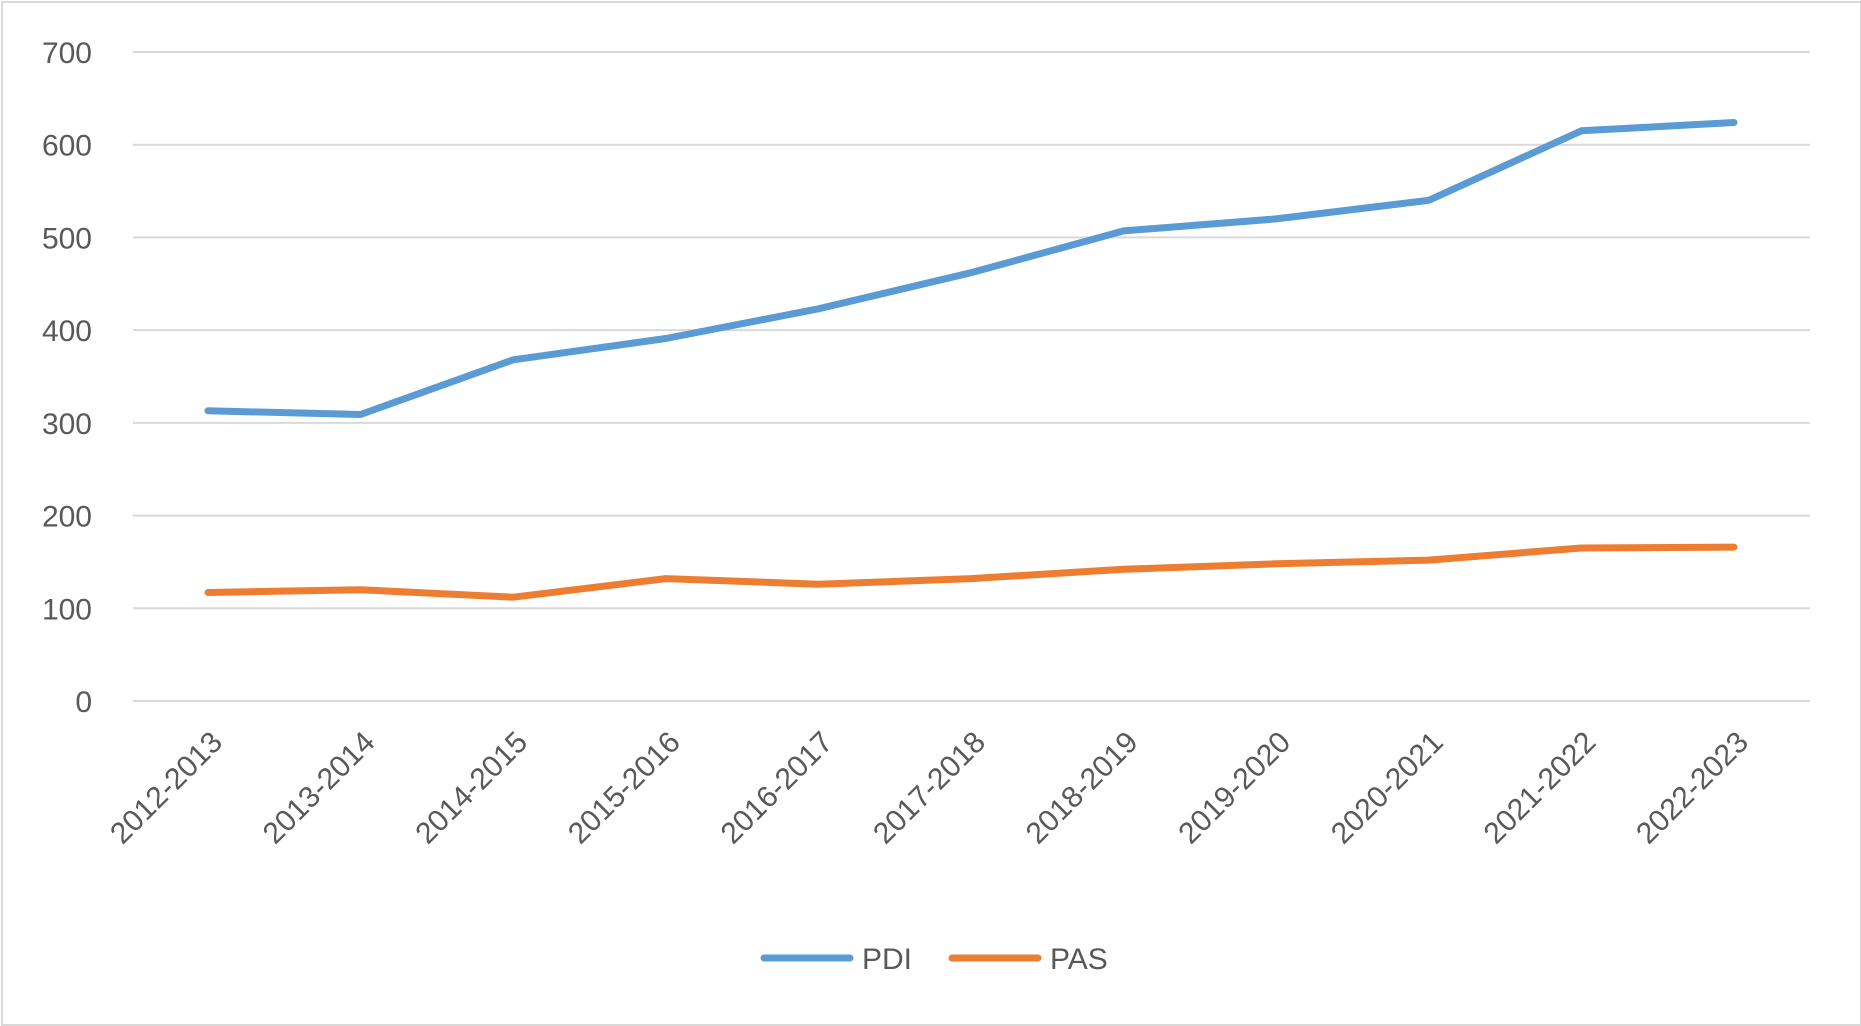 The width and height of the screenshot is (1861, 1026). What do you see at coordinates (934, 959) in the screenshot?
I see `legend: PDI PAS` at bounding box center [934, 959].